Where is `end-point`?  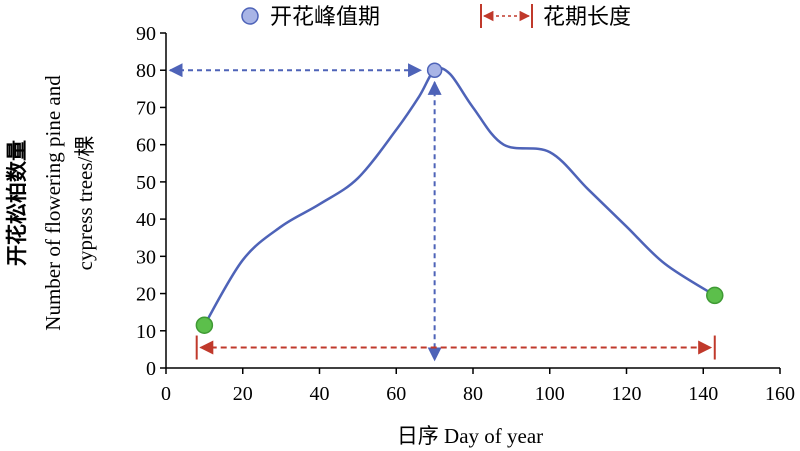 end-point is located at coordinates (715, 295).